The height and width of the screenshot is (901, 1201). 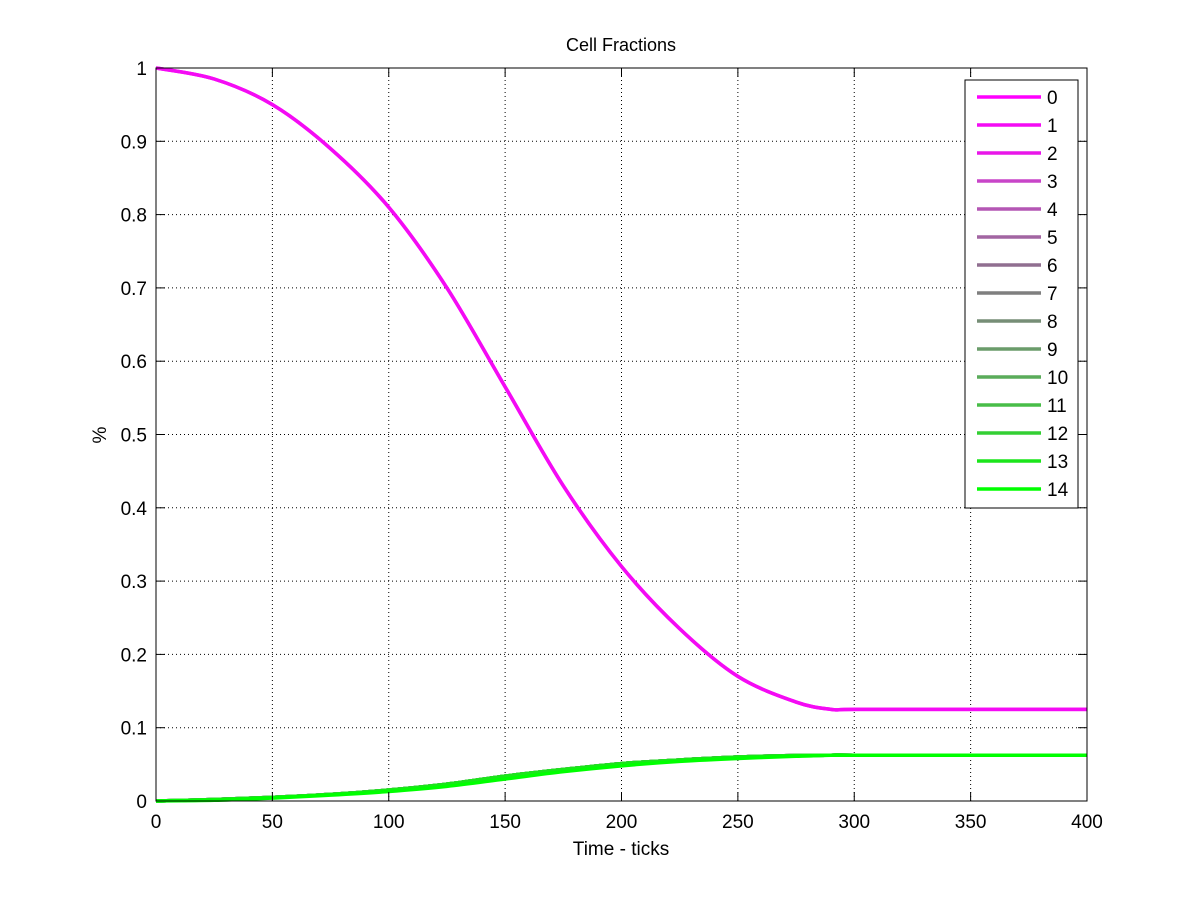 I want to click on y-tick-label: 0.3, so click(x=134, y=582).